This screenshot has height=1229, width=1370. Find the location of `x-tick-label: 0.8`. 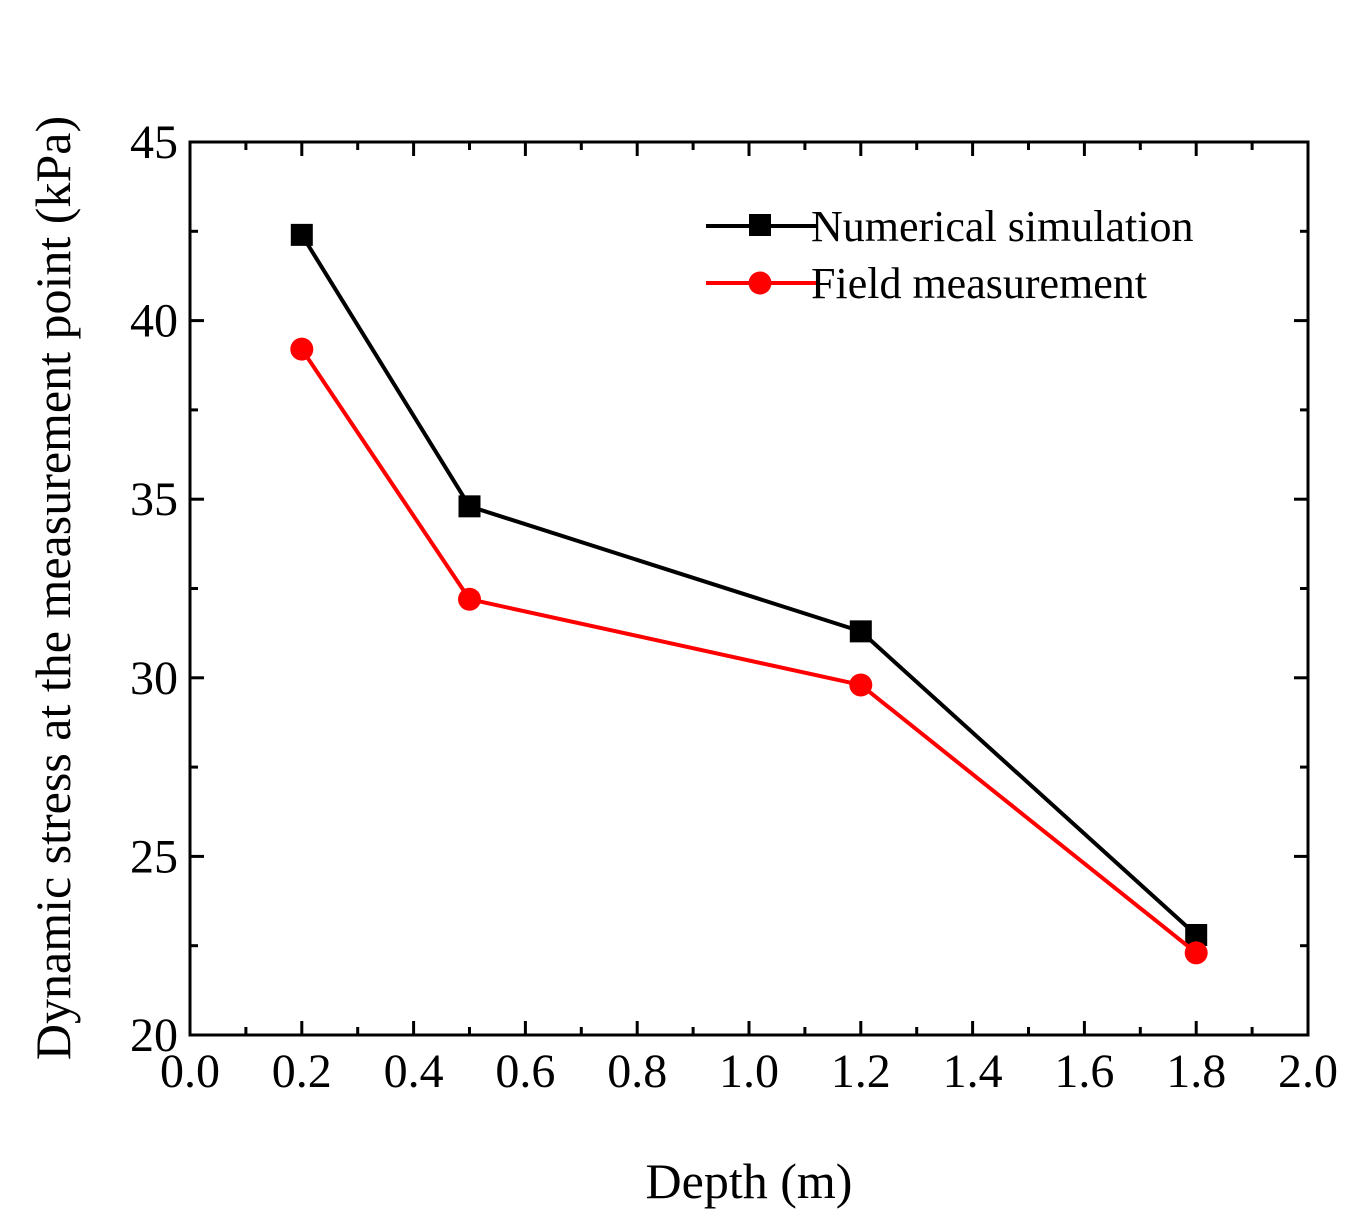

x-tick-label: 0.8 is located at coordinates (637, 1071).